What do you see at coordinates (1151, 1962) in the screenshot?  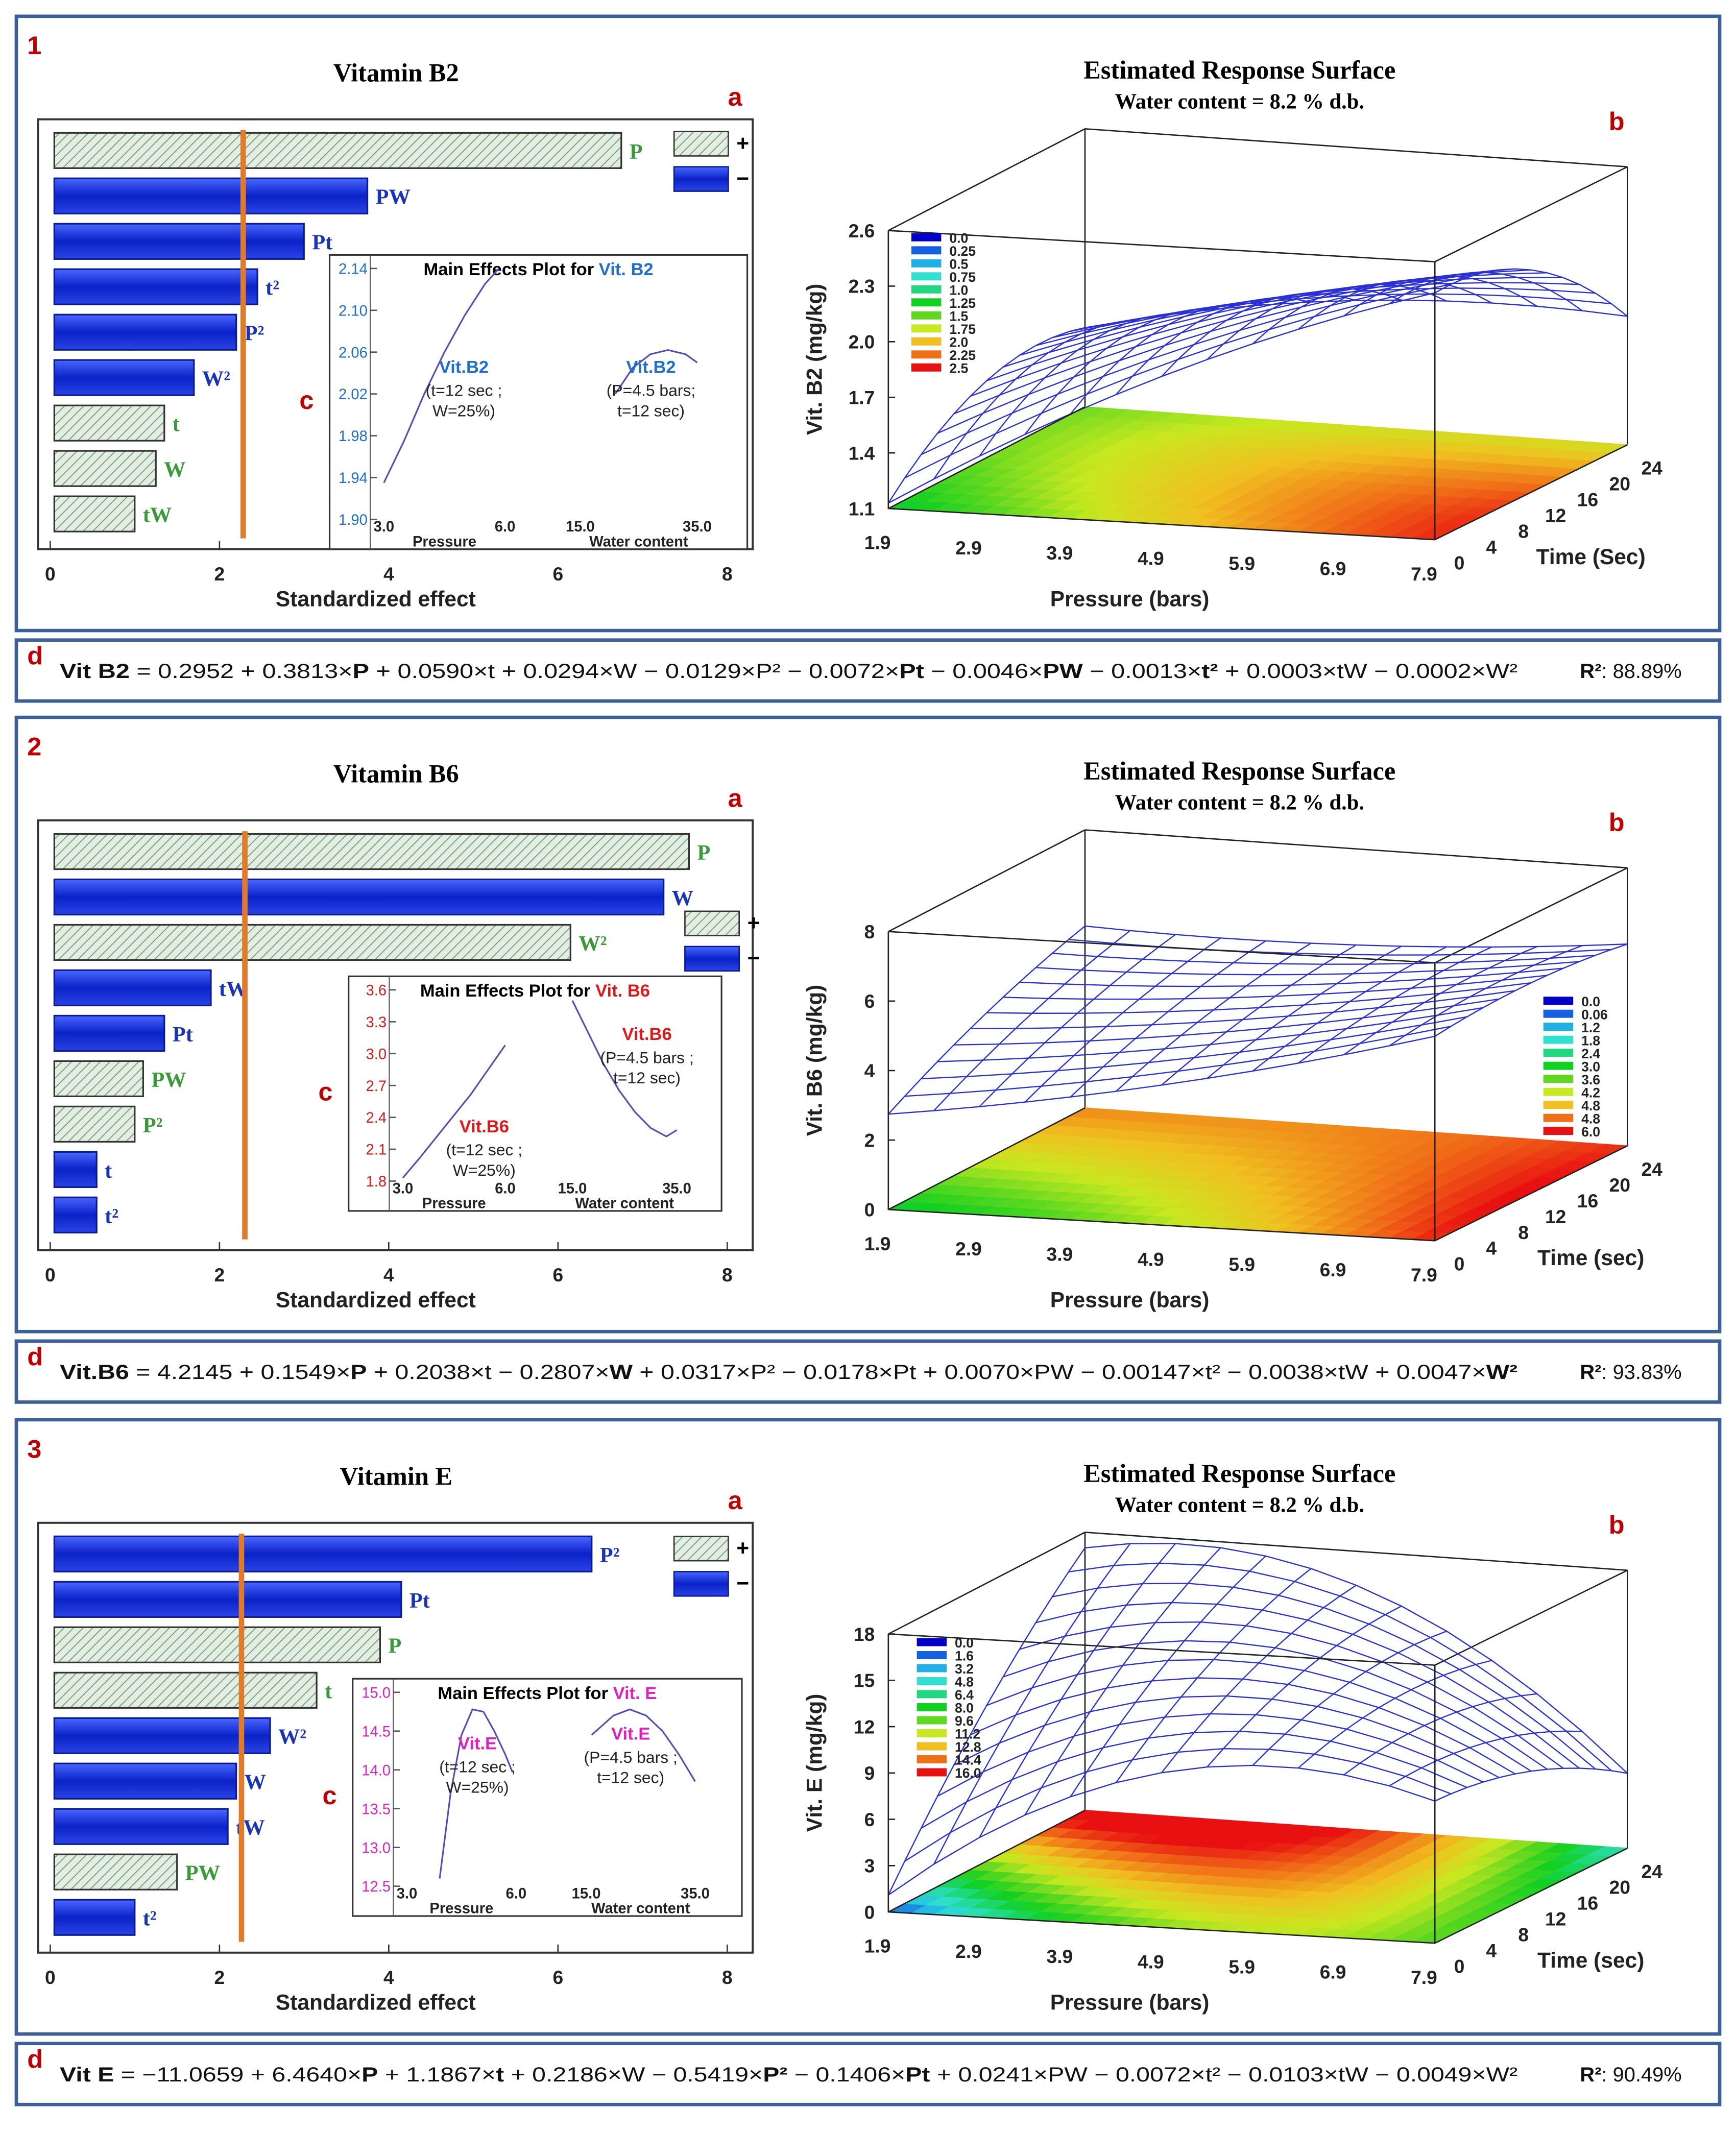 I see `pressure-tick-label: 4.9` at bounding box center [1151, 1962].